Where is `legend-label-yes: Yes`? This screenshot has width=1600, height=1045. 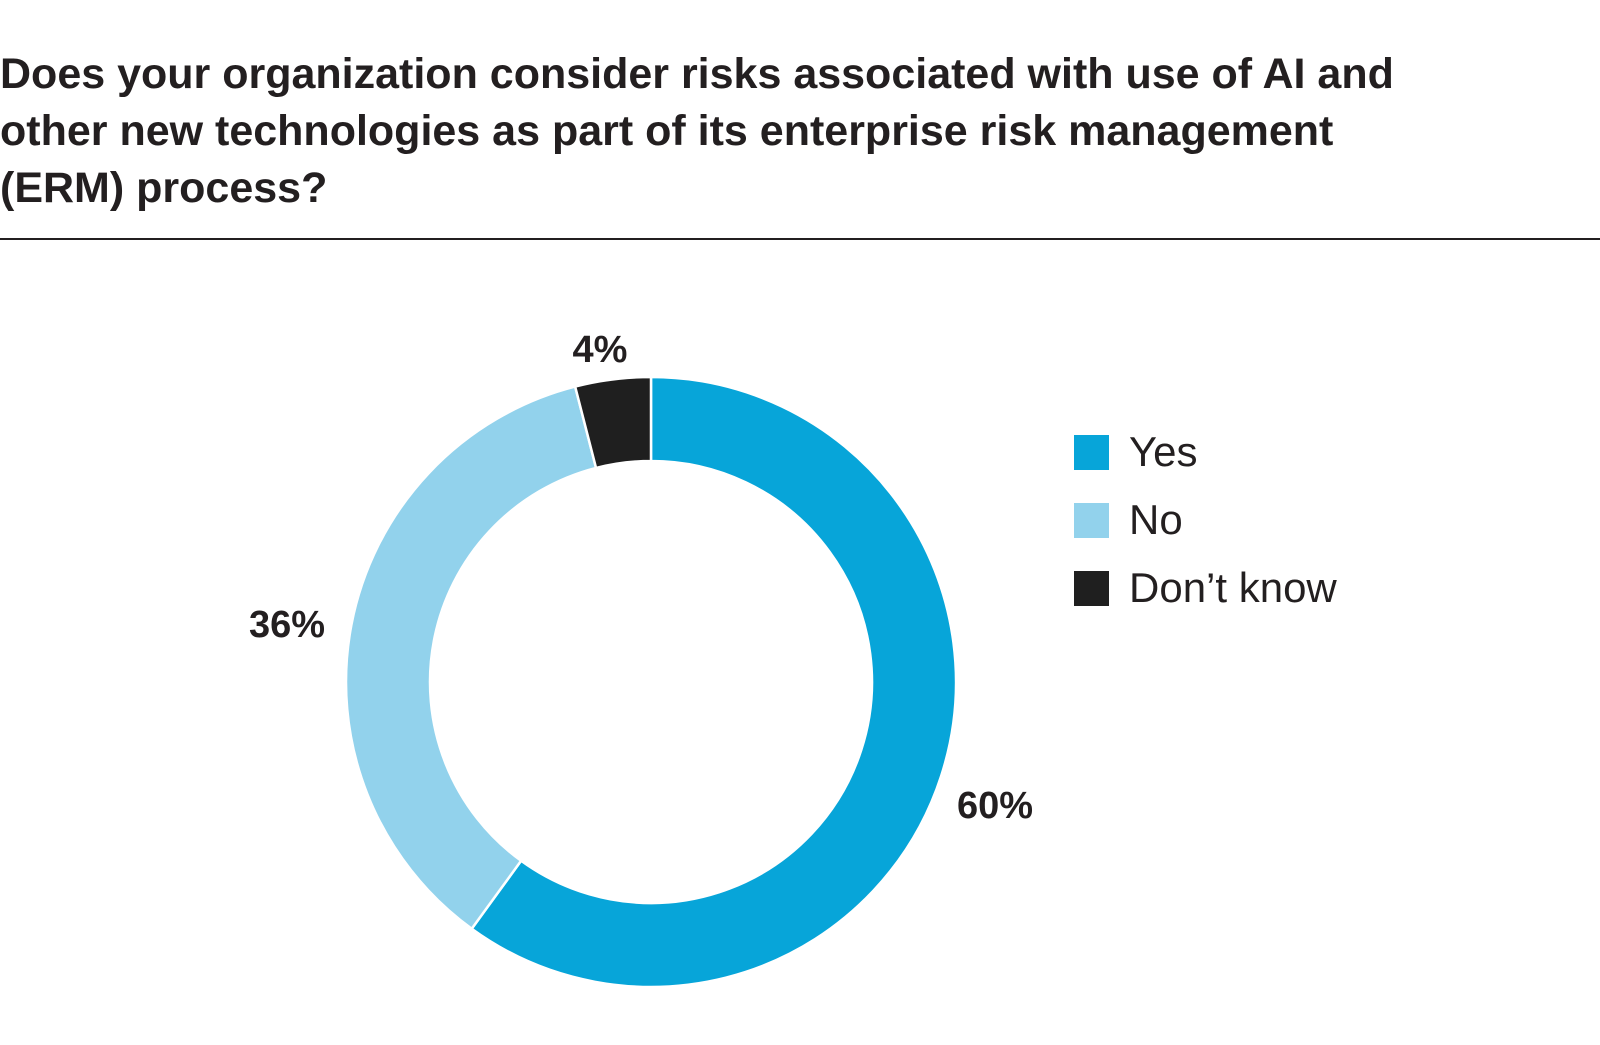 legend-label-yes: Yes is located at coordinates (1163, 451).